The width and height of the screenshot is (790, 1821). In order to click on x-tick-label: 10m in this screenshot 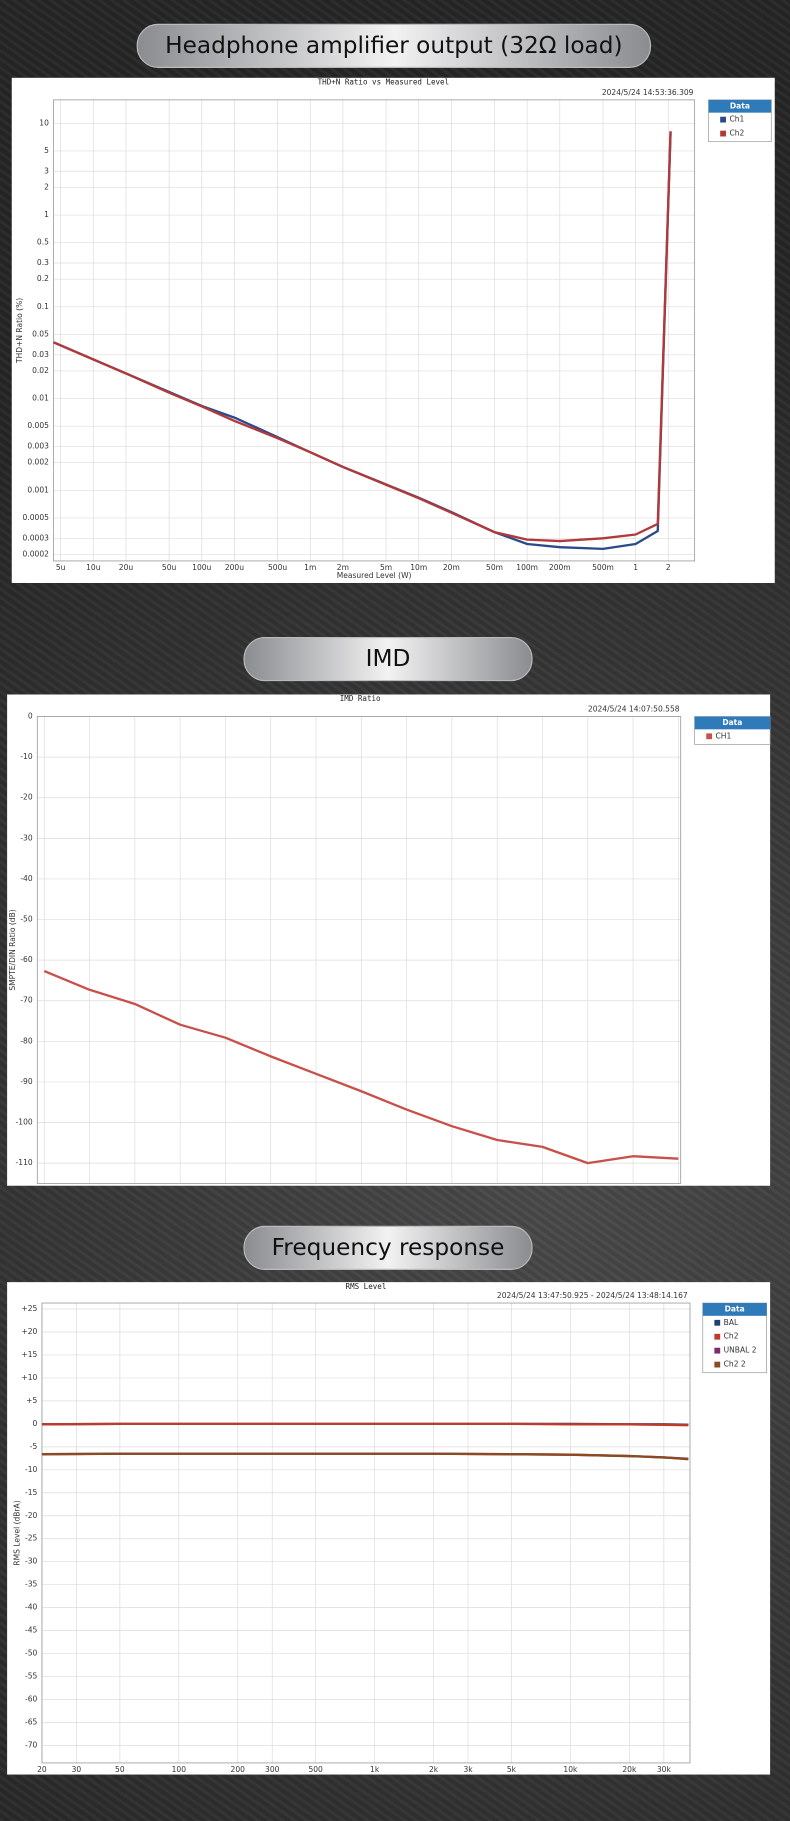, I will do `click(418, 567)`.